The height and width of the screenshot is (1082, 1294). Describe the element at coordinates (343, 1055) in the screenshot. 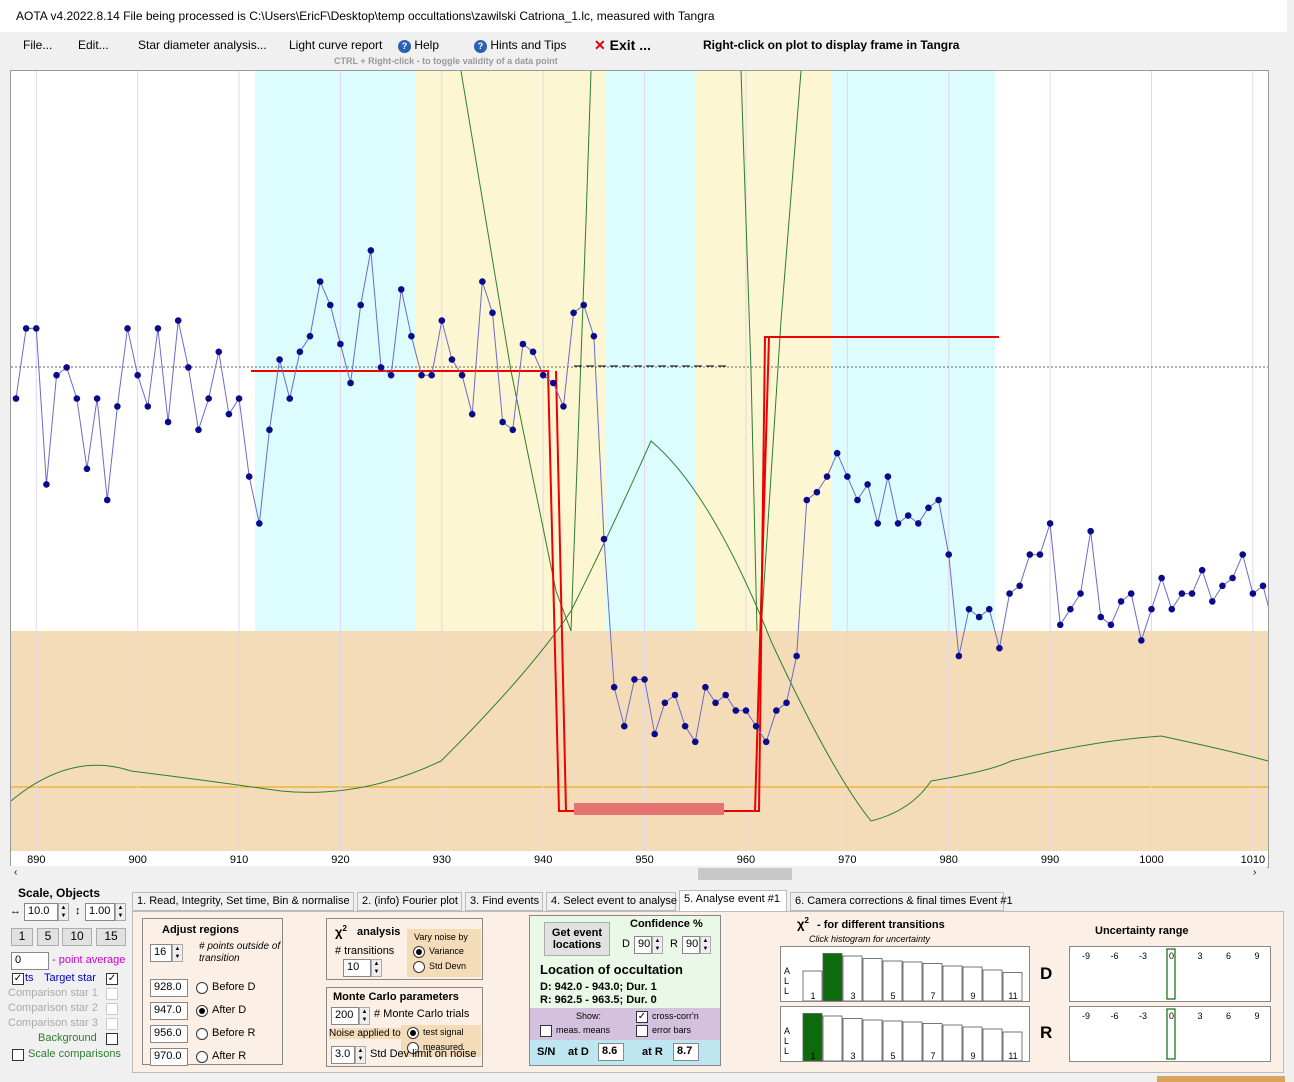

I see `std-limit-input: 3.0` at that location.